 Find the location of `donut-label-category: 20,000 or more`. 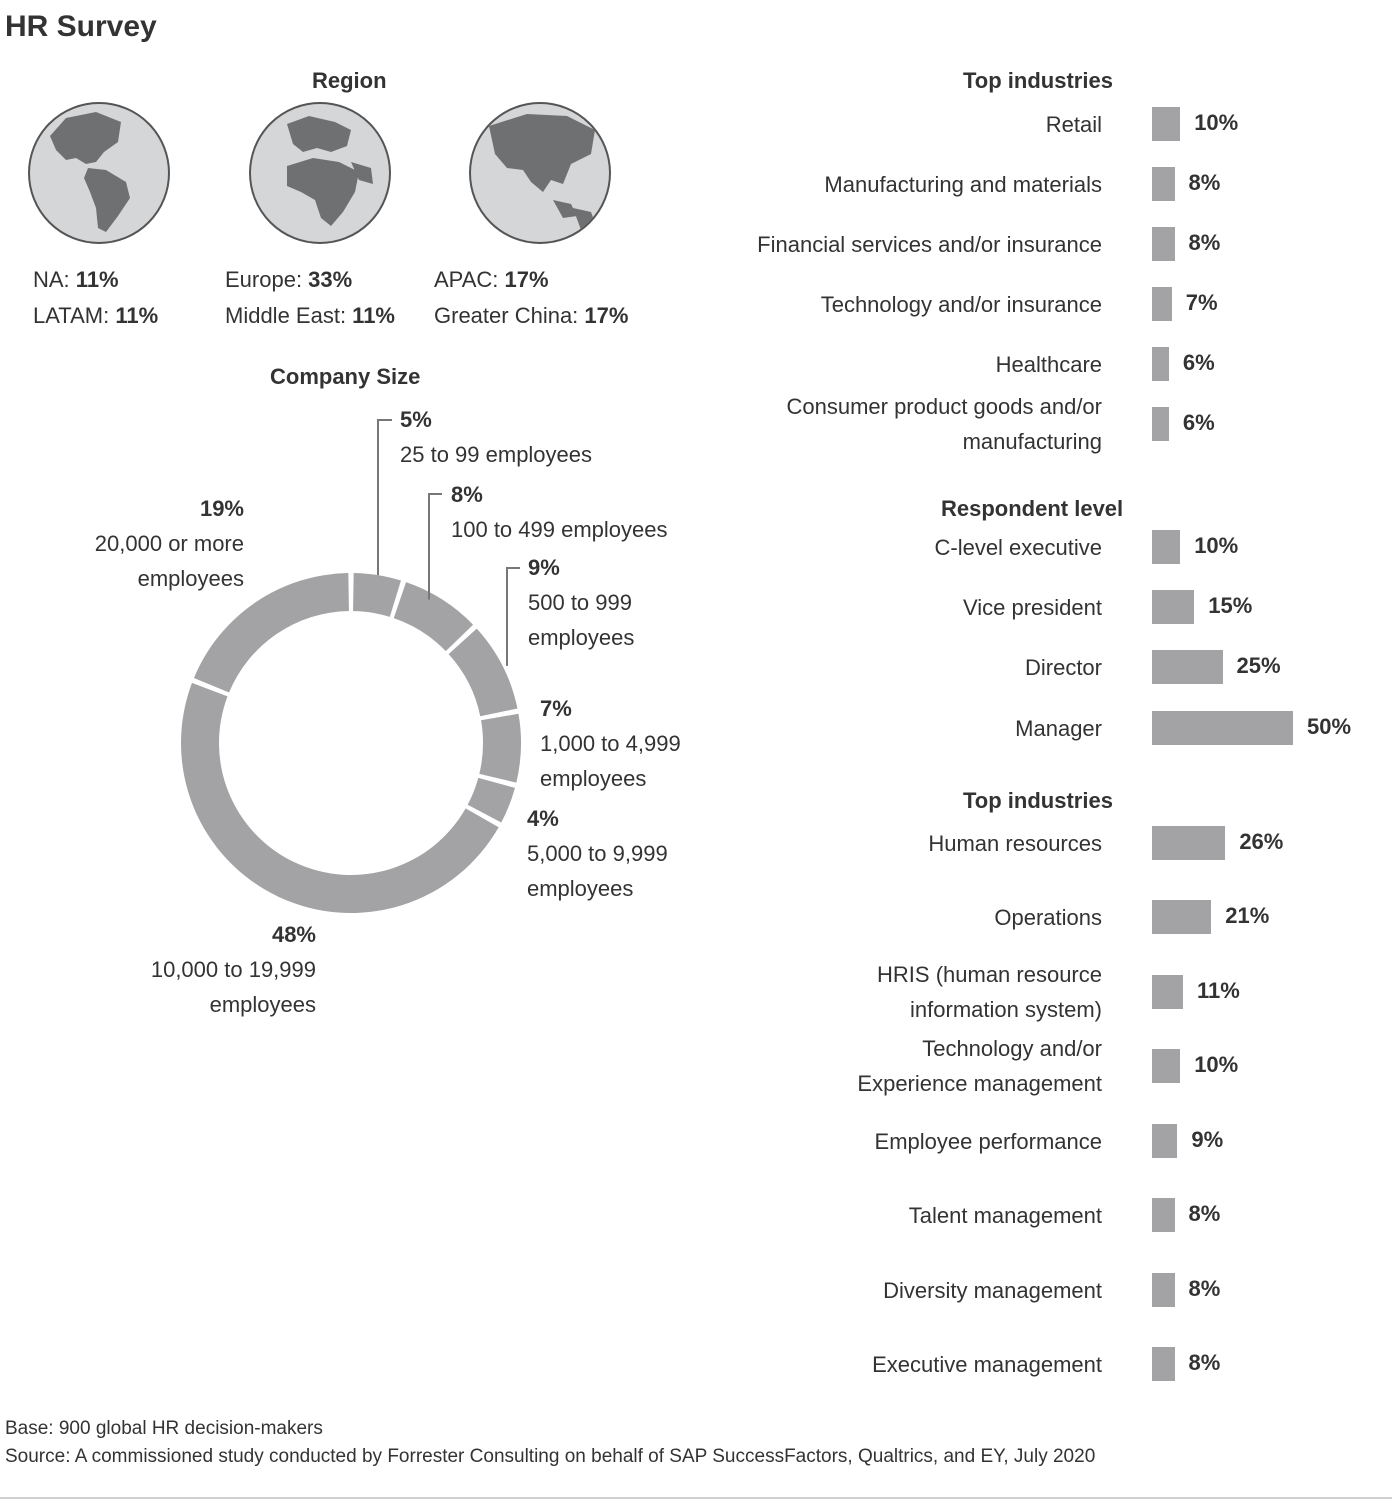

donut-label-category: 20,000 or more is located at coordinates (169, 543).